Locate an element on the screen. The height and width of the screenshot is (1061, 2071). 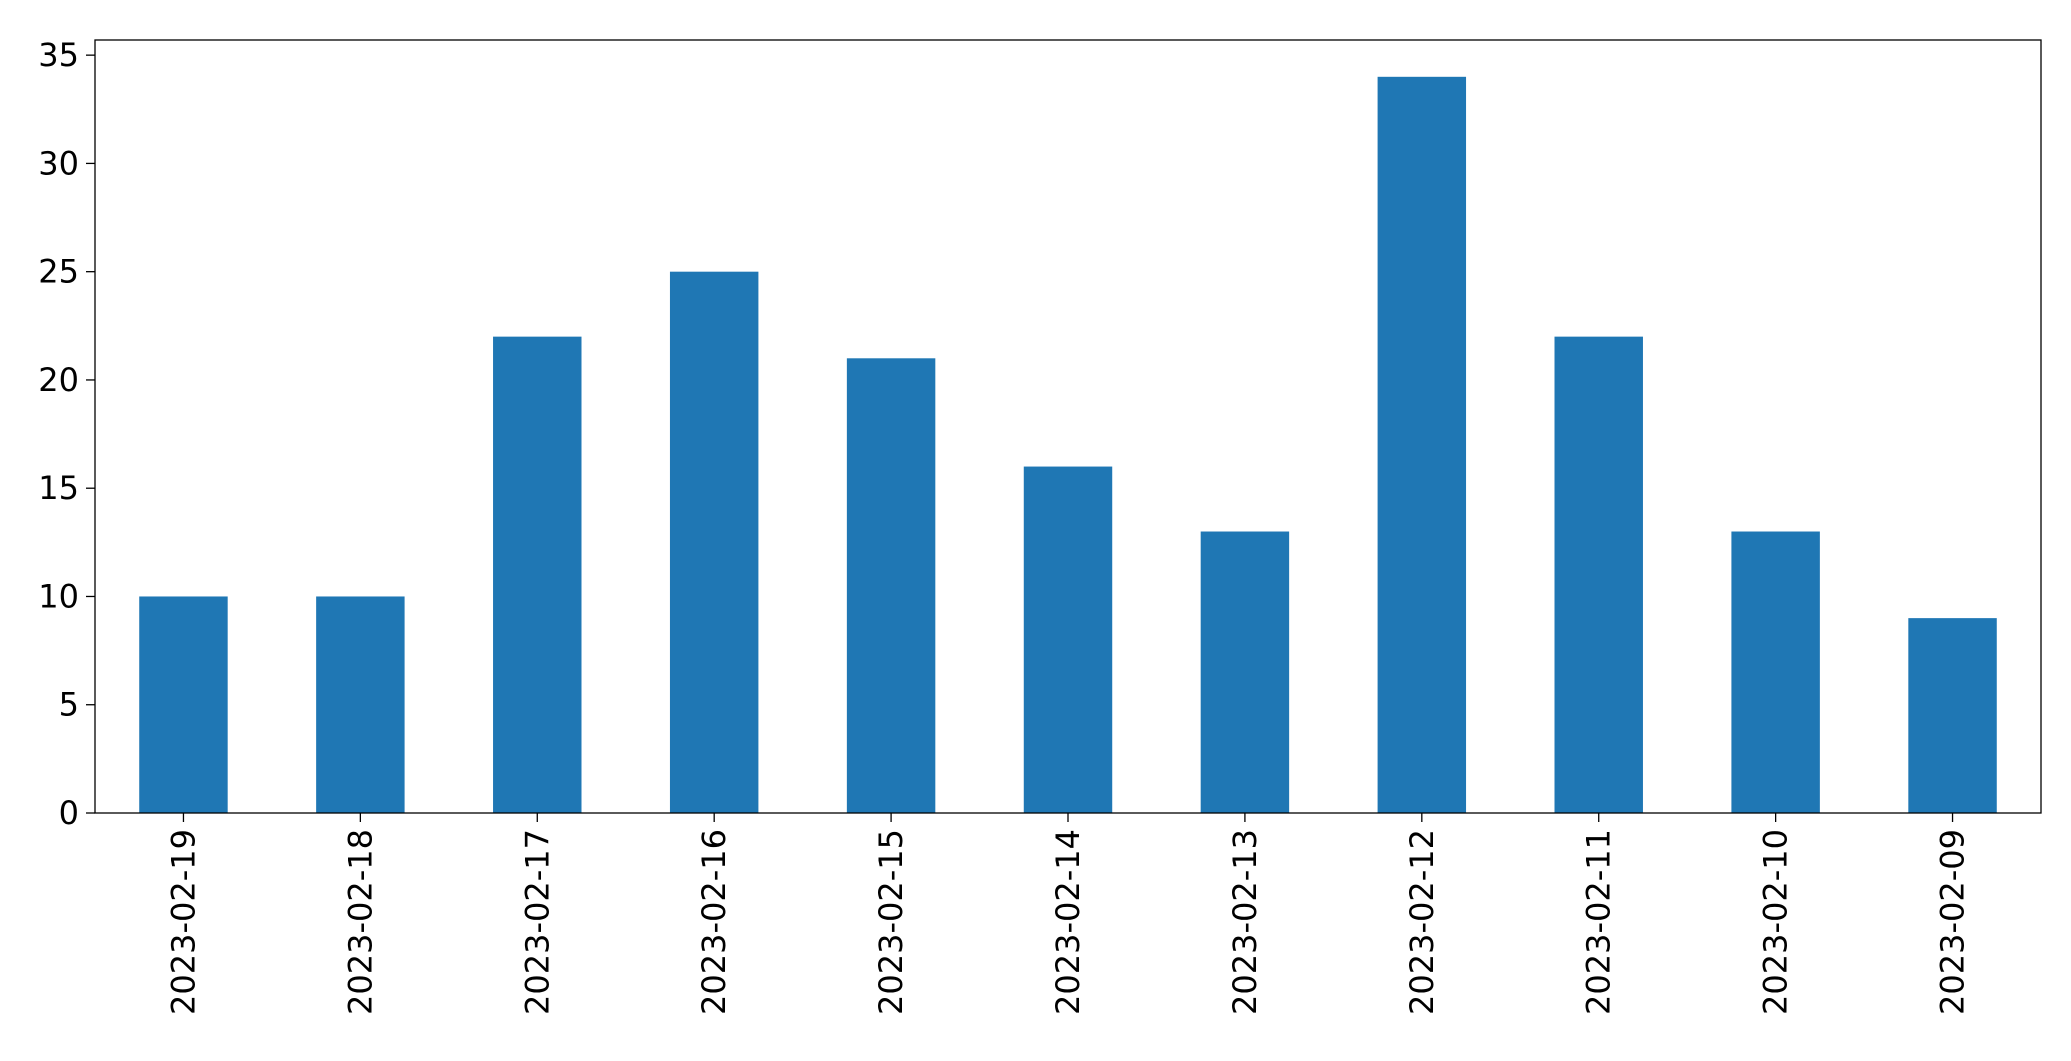
x-tick-label: 2023-02-17 is located at coordinates (537, 922).